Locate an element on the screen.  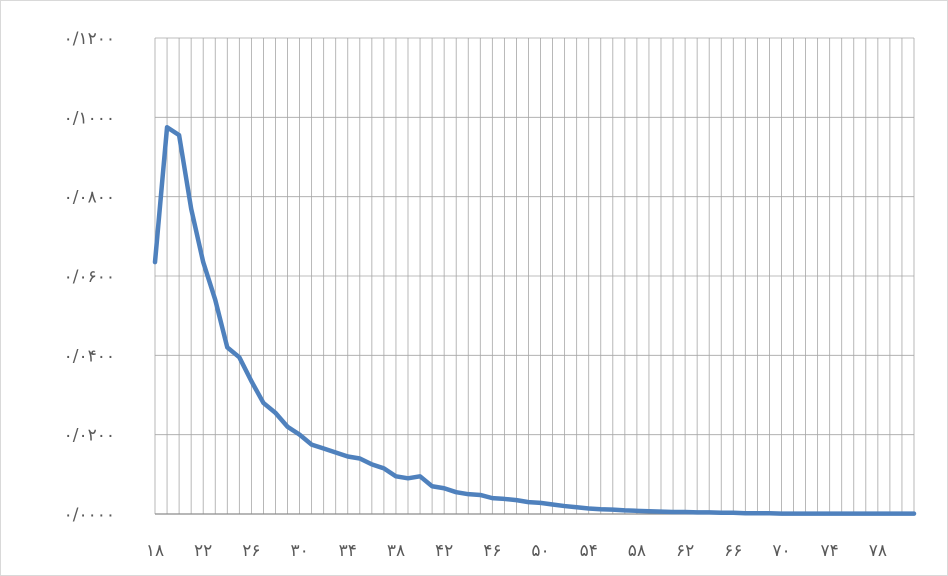
x-tick-label: ۷۴ is located at coordinates (830, 551).